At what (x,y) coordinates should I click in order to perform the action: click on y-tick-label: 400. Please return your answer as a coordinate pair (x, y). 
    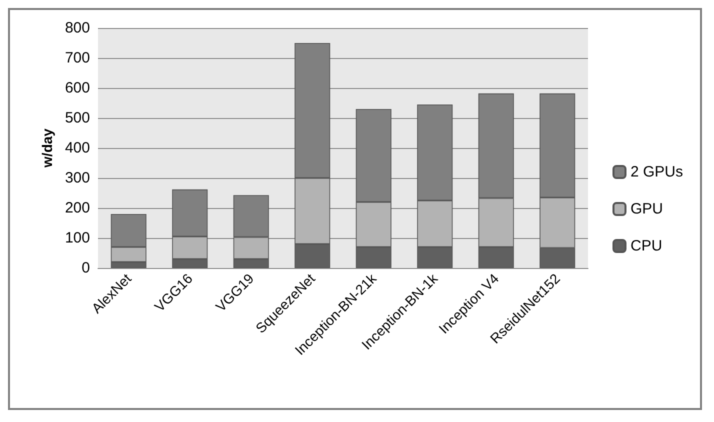
    Looking at the image, I should click on (77, 148).